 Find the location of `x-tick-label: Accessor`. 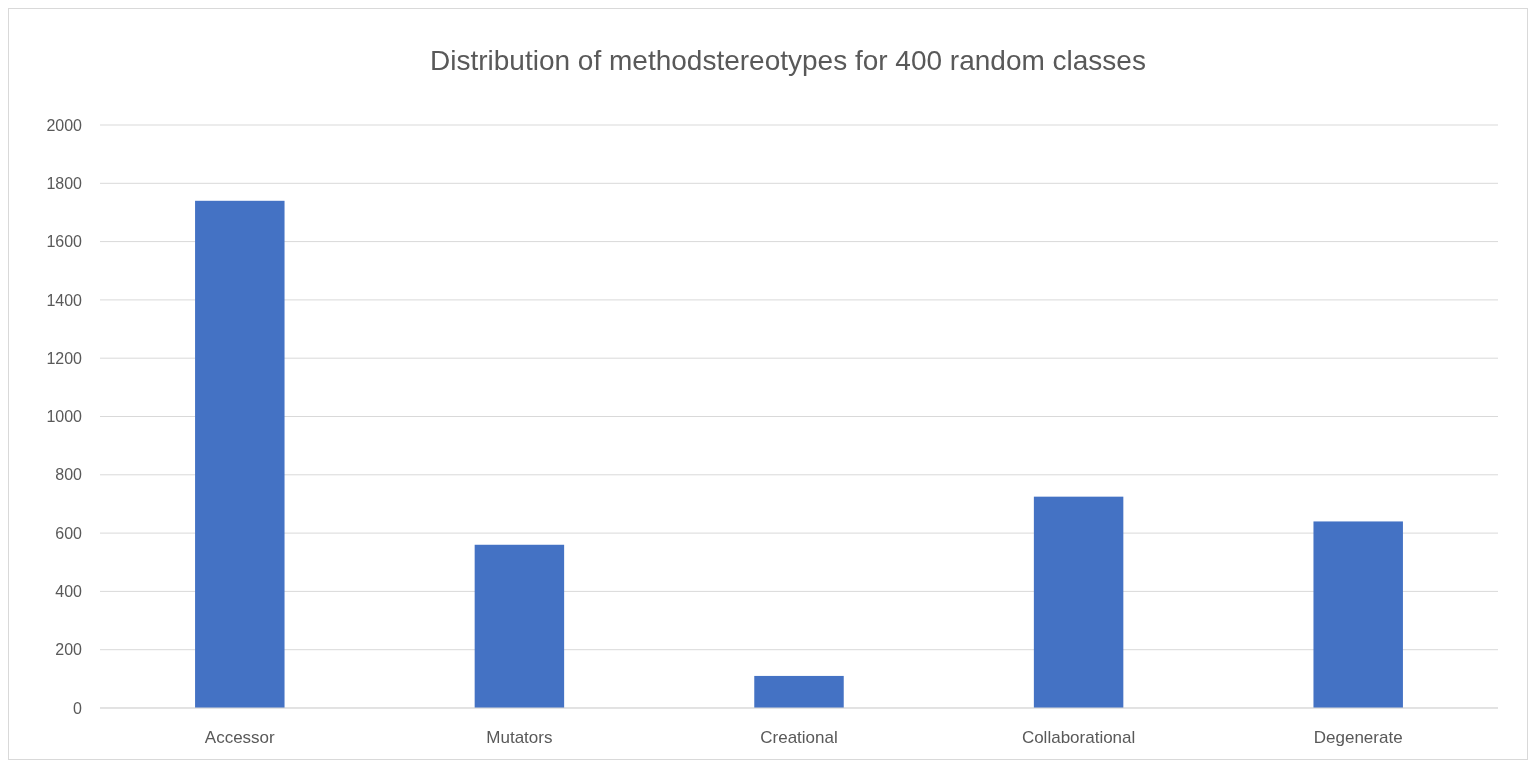

x-tick-label: Accessor is located at coordinates (240, 737).